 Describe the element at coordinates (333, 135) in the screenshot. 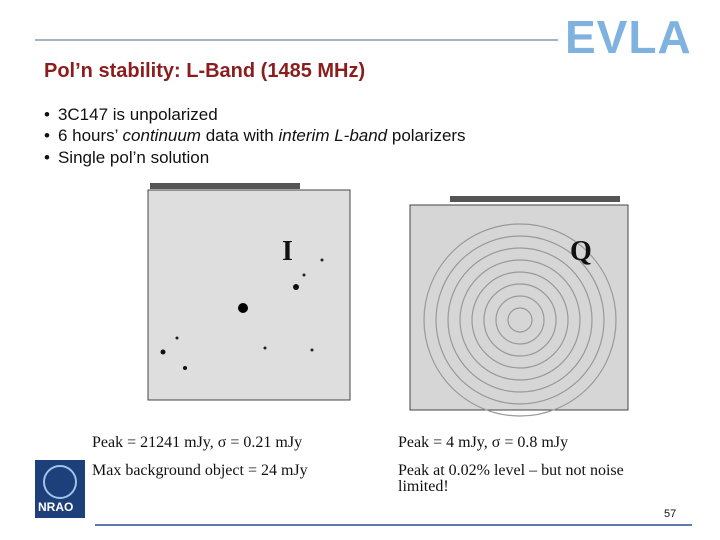

I see `text: interim L-band` at that location.